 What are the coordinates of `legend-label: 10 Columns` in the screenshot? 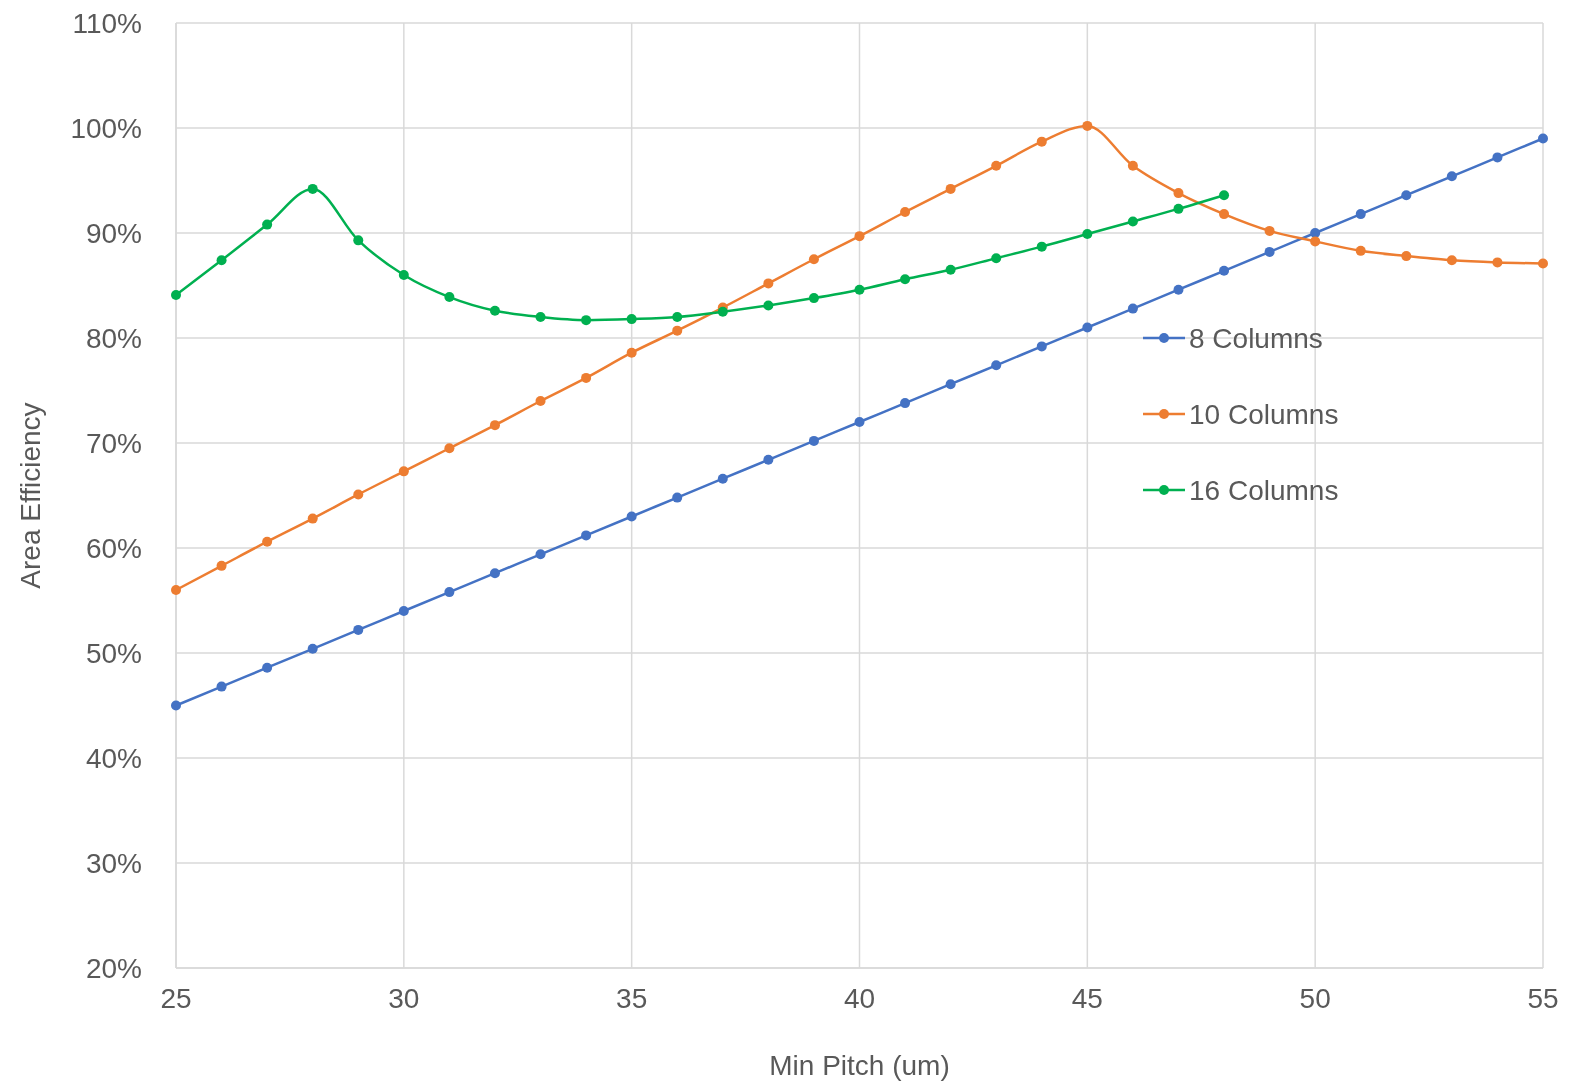 It's located at (1264, 414).